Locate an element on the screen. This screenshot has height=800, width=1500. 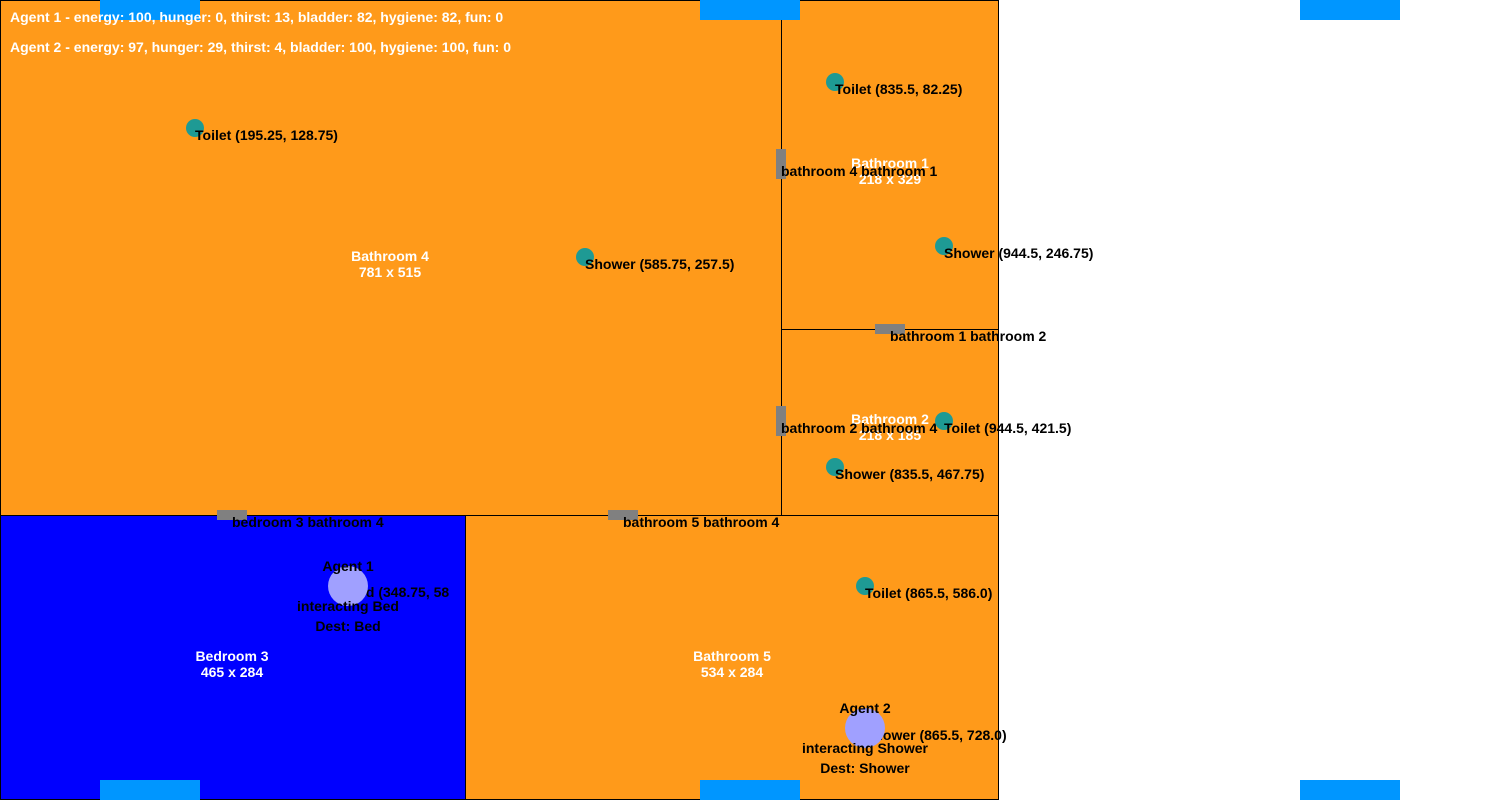
door-label-bathroom5-bathroom4: bathroom 5 bathroom 4 is located at coordinates (701, 522).